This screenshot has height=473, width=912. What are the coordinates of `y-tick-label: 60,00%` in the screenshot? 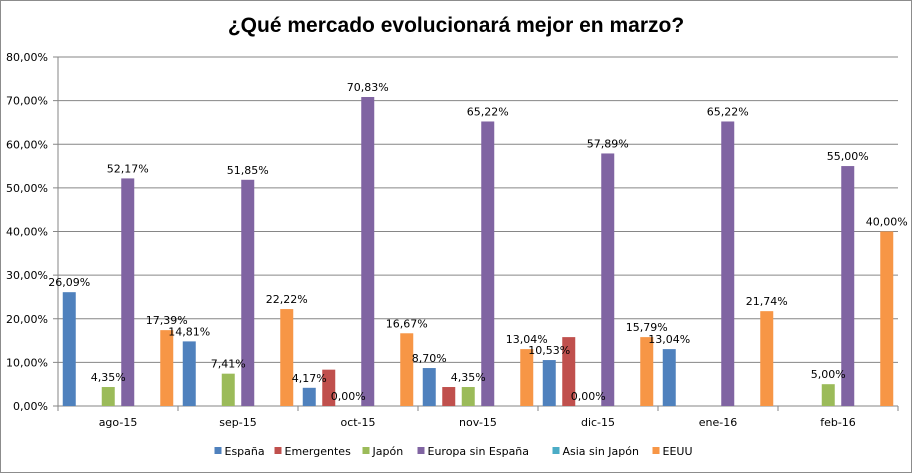 It's located at (27, 144).